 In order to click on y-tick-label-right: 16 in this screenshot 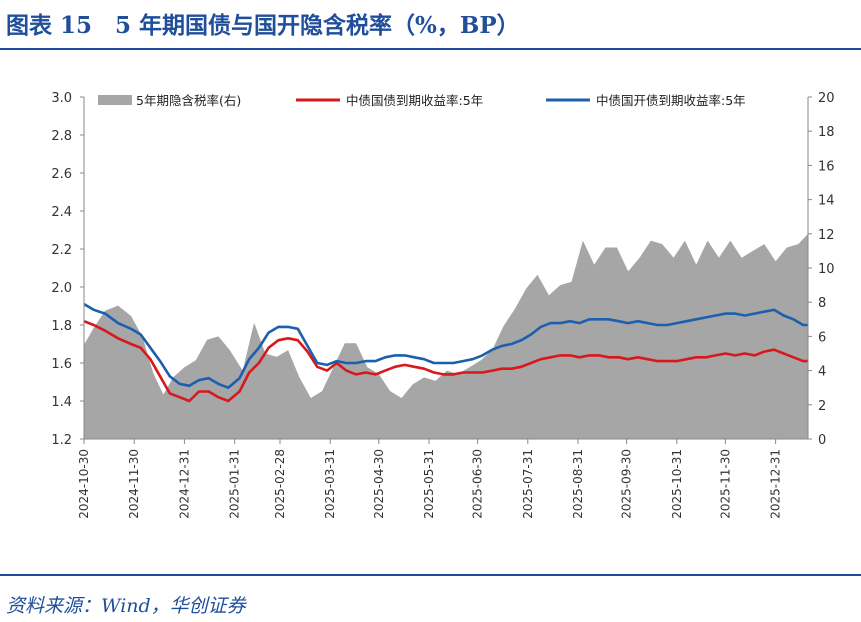, I will do `click(826, 166)`.